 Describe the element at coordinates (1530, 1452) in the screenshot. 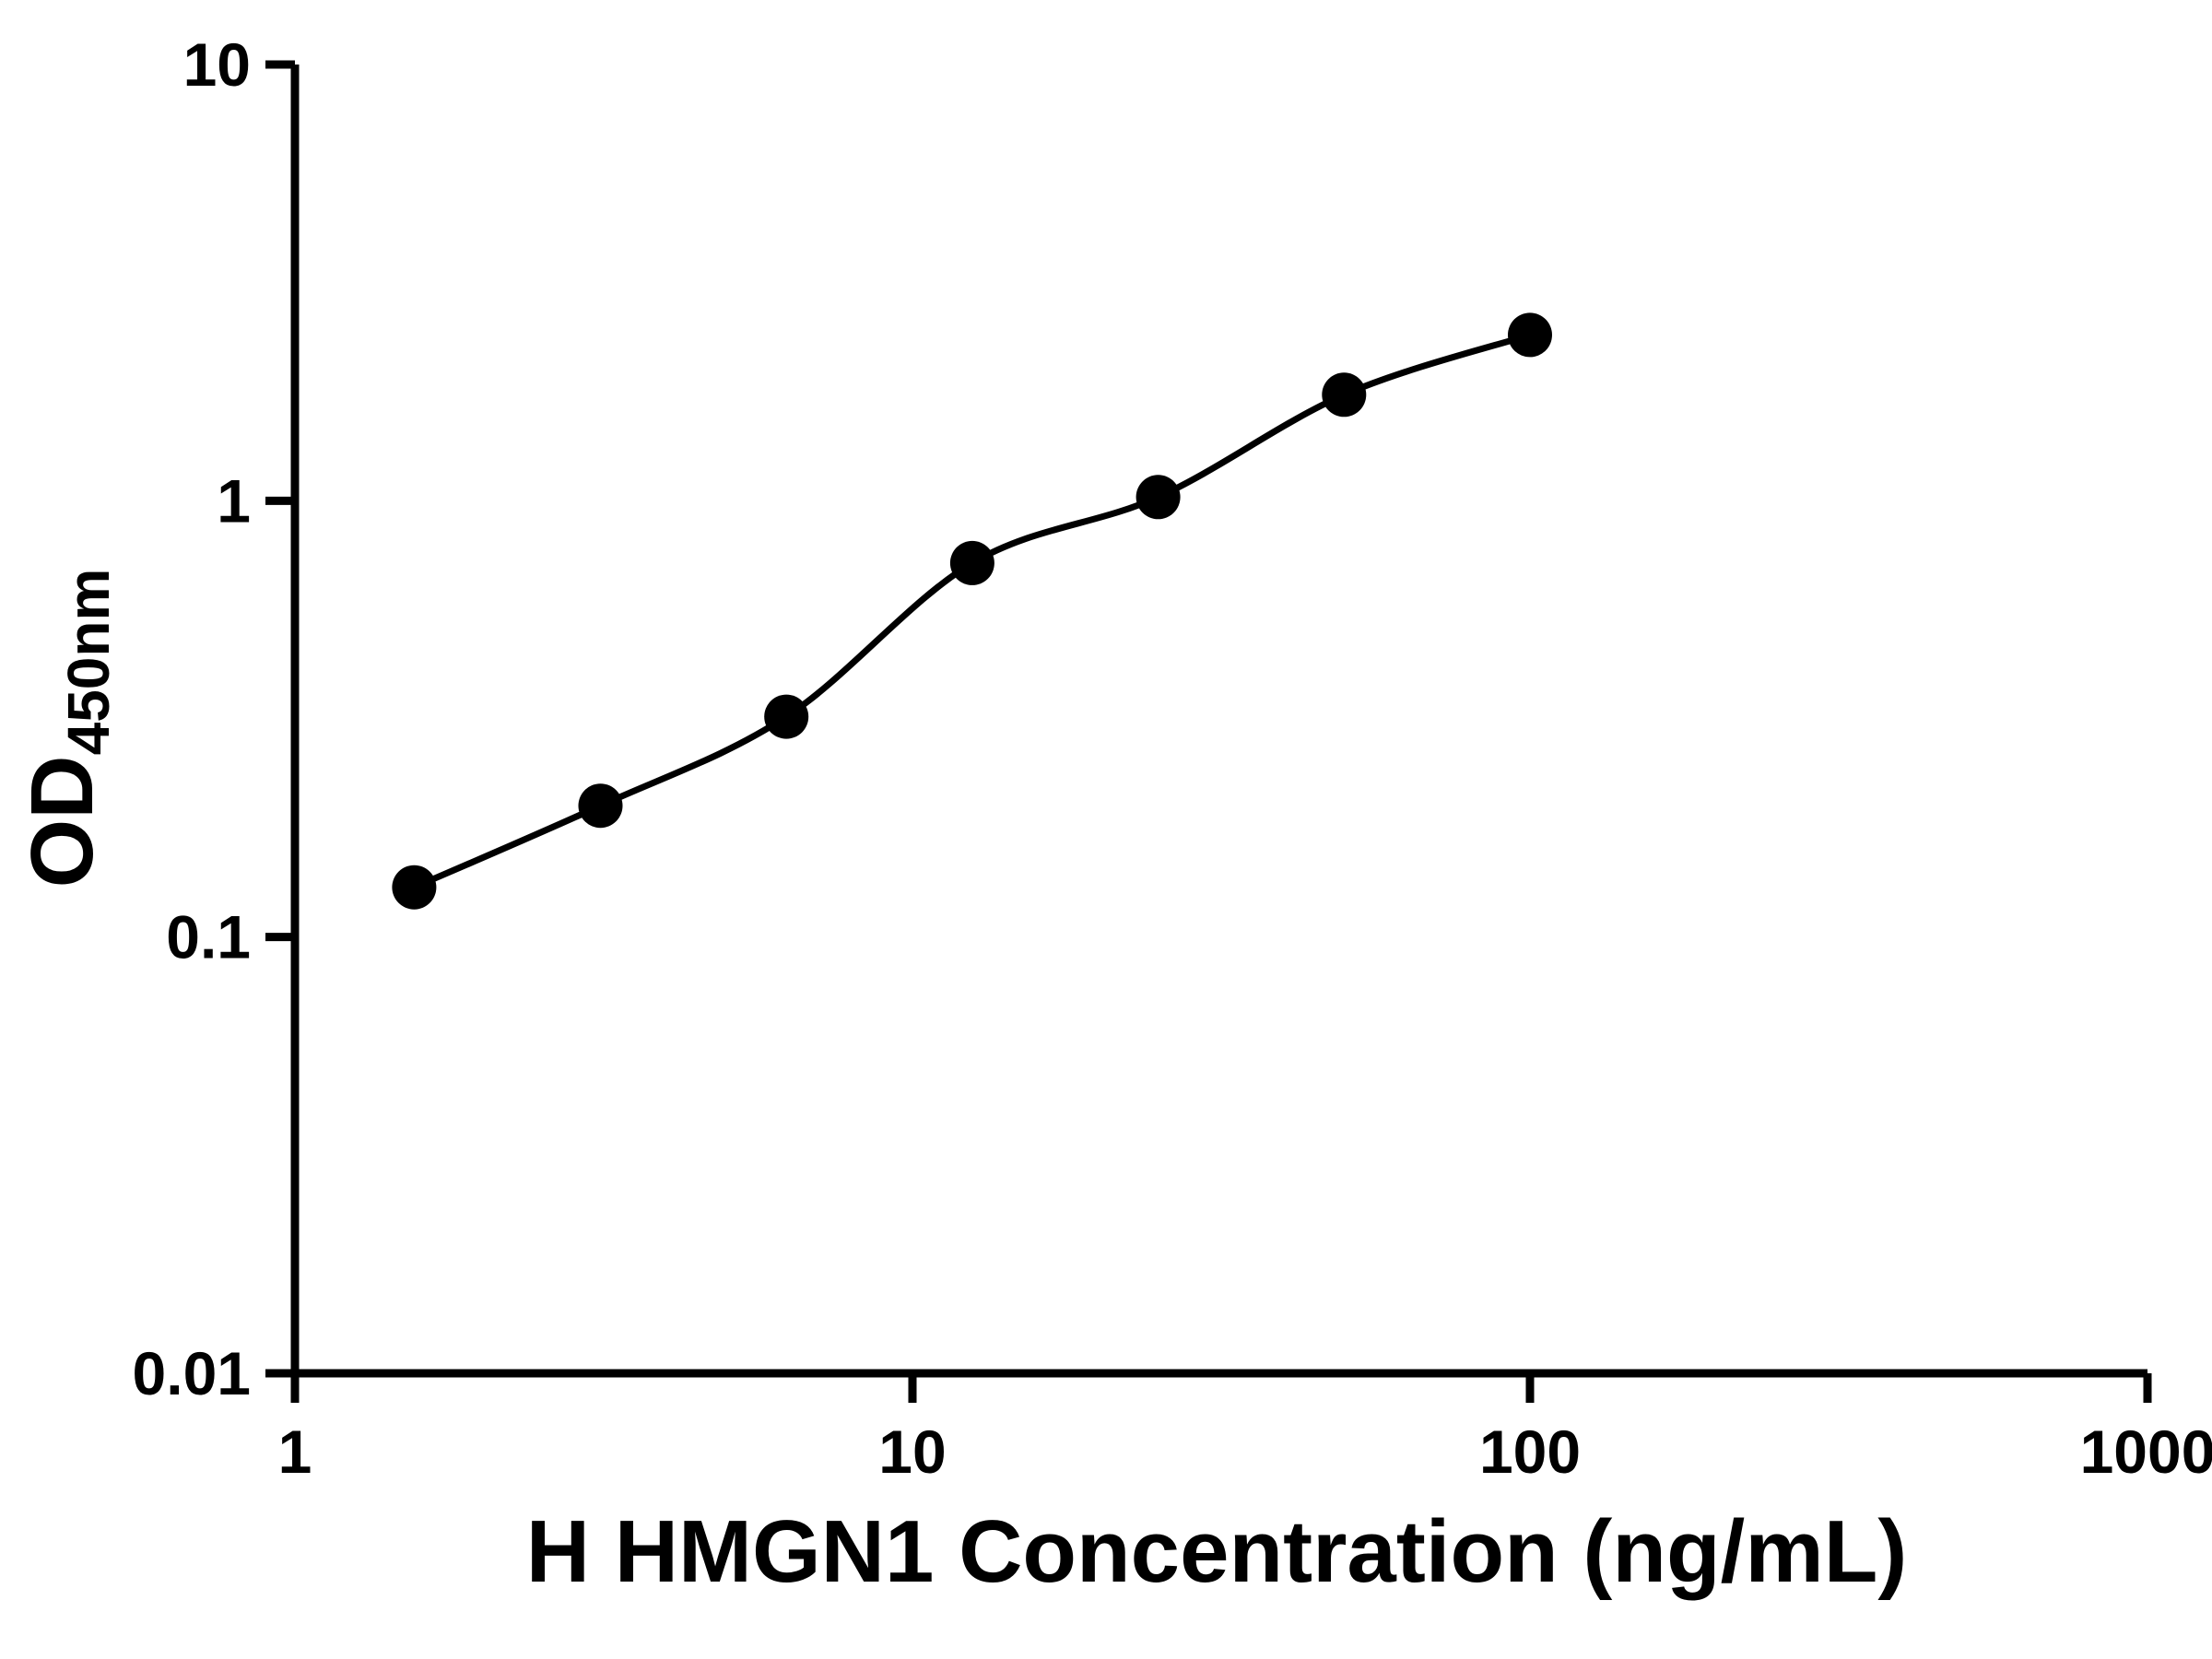

I see `x-axis-tick-label: 100` at that location.